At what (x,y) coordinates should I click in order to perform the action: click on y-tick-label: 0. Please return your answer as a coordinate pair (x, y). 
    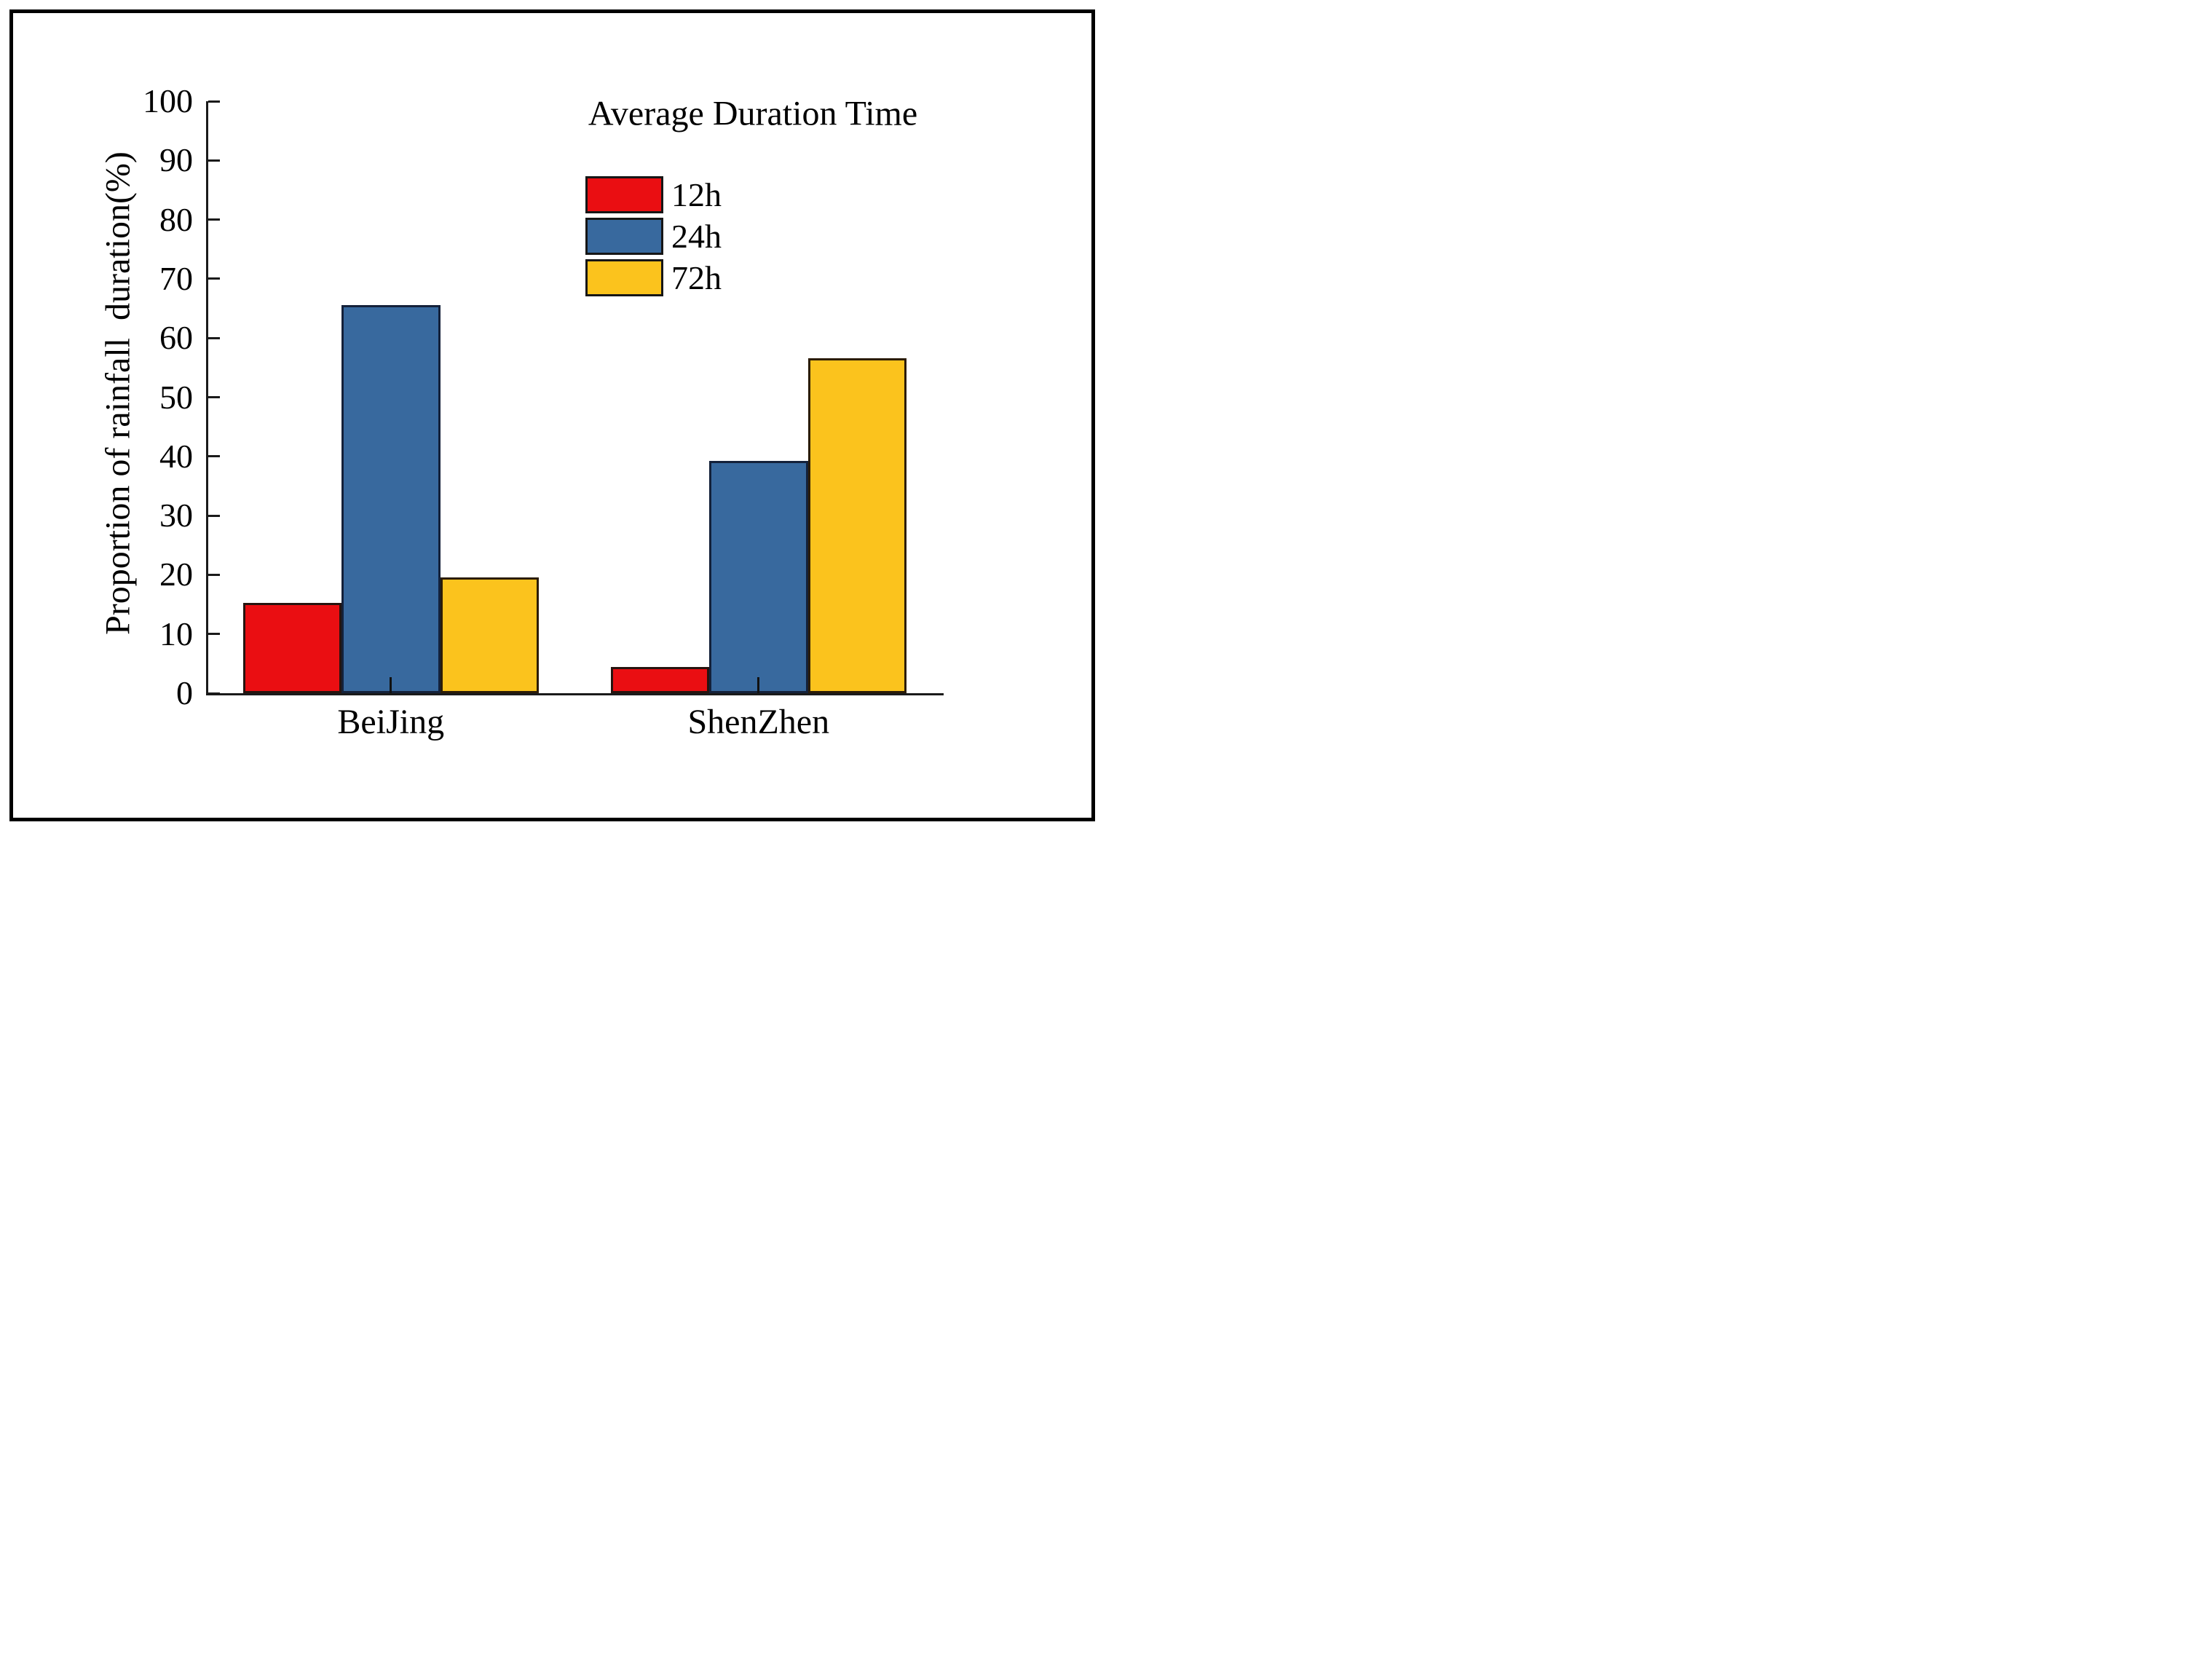
    Looking at the image, I should click on (184, 692).